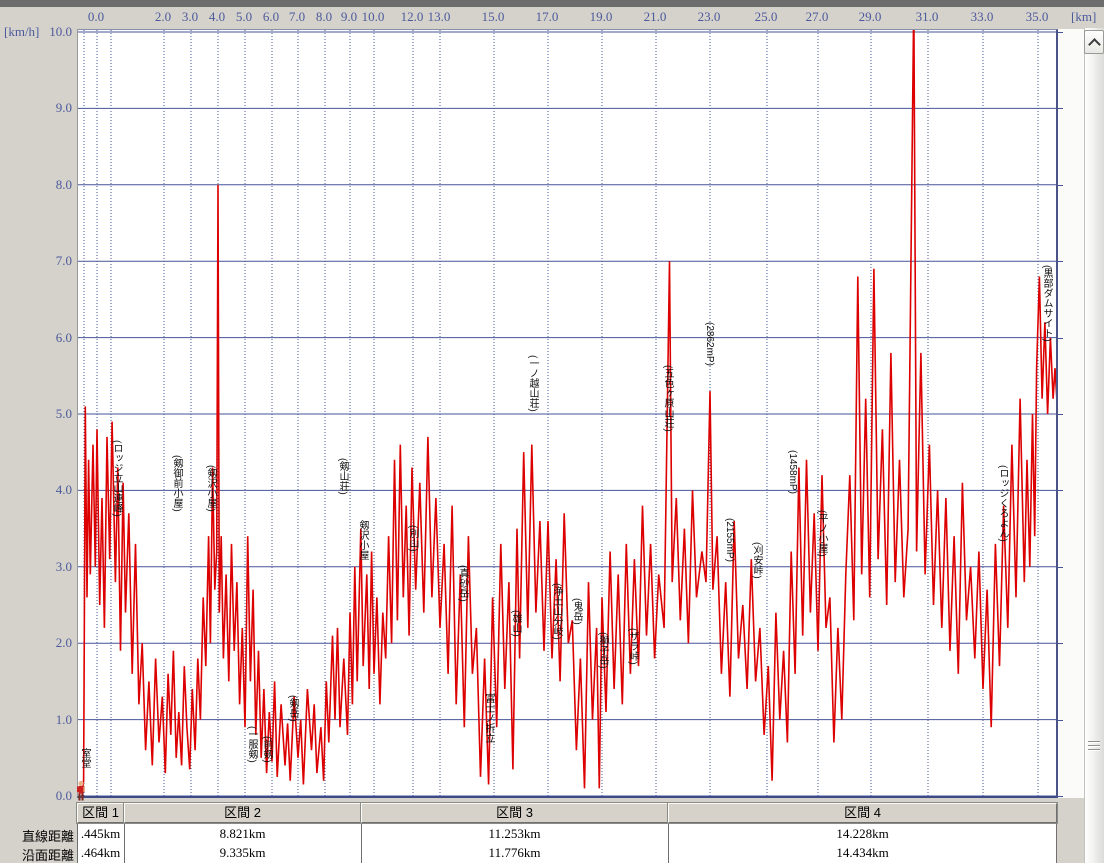 The width and height of the screenshot is (1104, 863). I want to click on section-header-cell: 区間 3, so click(514, 813).